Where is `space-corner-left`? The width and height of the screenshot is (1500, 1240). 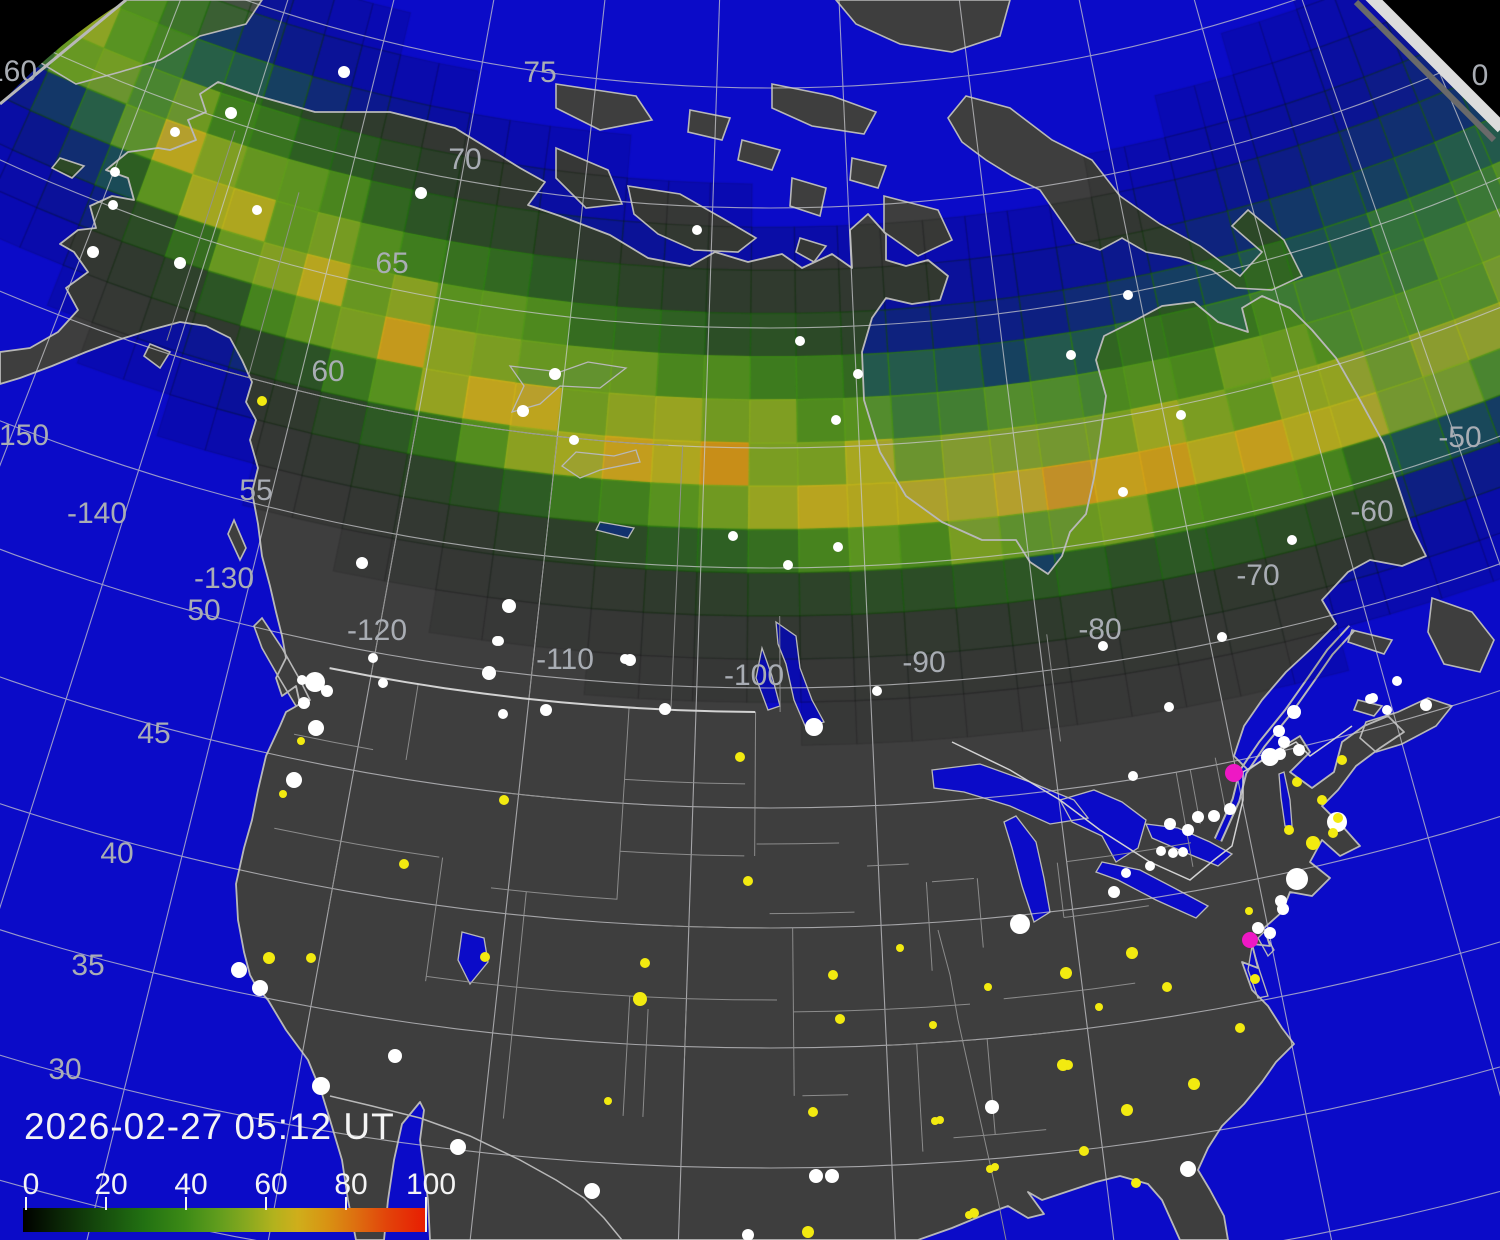
space-corner-left is located at coordinates (63, 52).